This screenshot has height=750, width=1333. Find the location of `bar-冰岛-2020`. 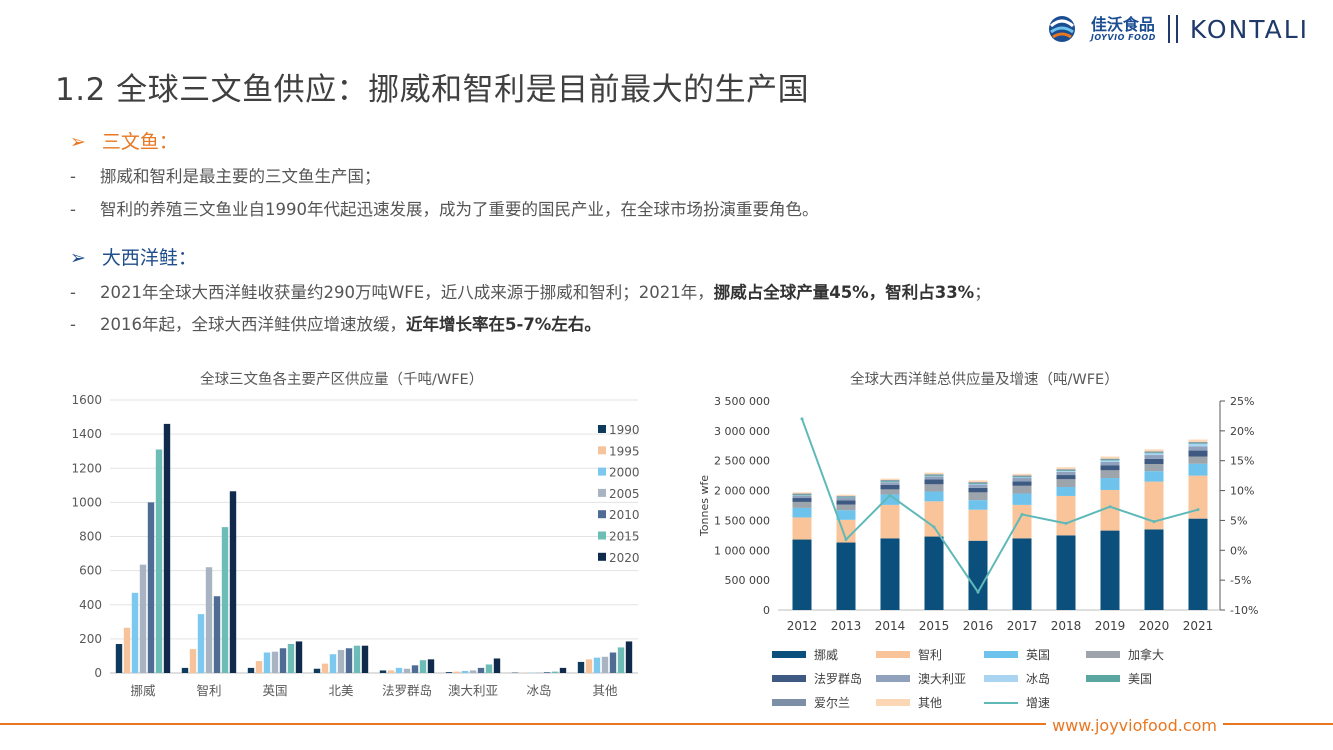

bar-冰岛-2020 is located at coordinates (1154, 454).